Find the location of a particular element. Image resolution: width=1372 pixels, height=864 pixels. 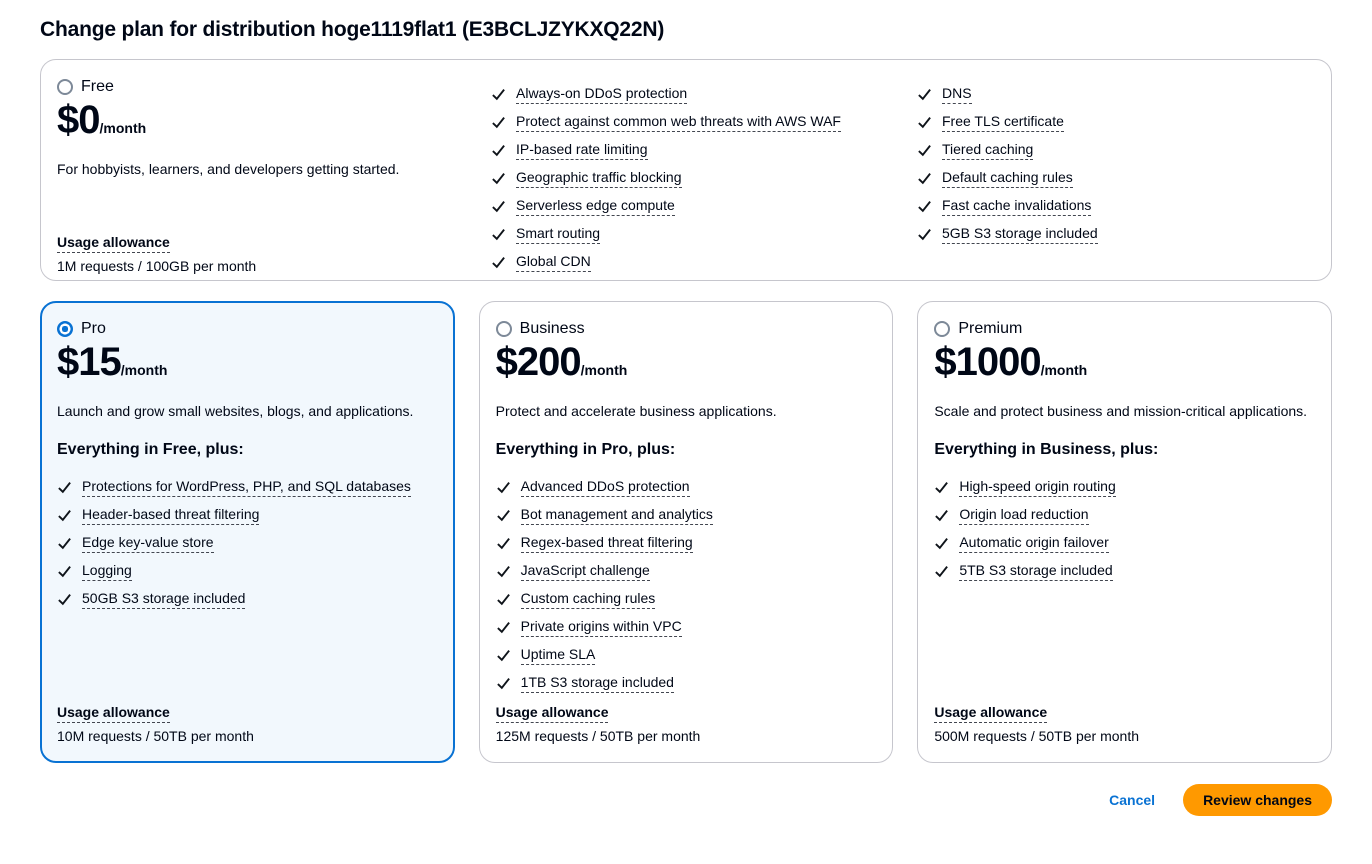

pro-plan-radio is located at coordinates (65, 329).